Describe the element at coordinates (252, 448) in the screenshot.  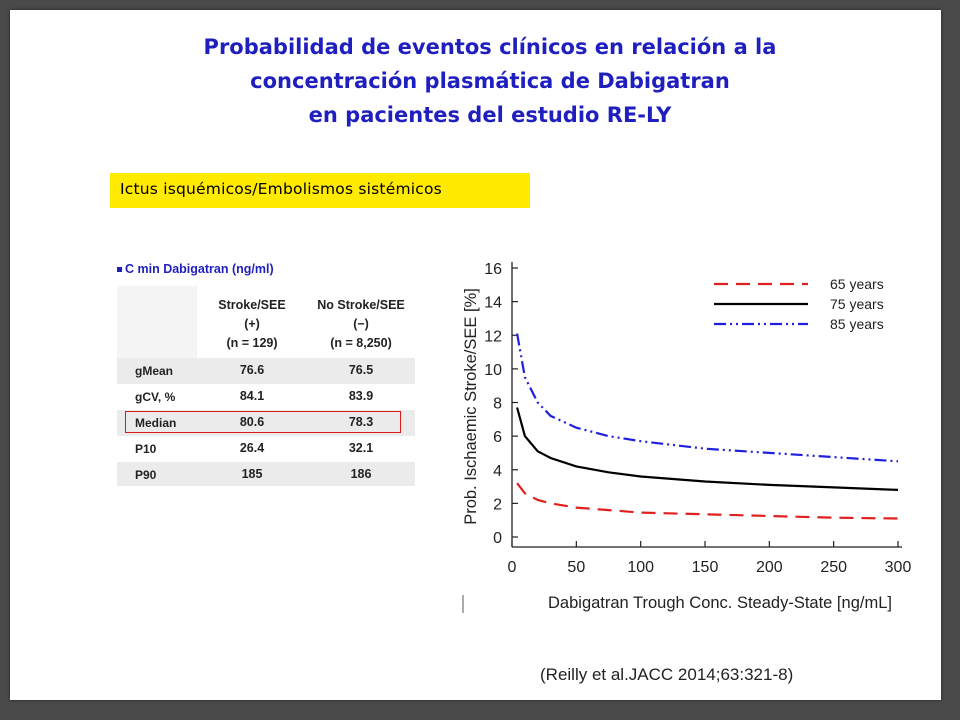
I see `row-value-stroke: 26.4` at that location.